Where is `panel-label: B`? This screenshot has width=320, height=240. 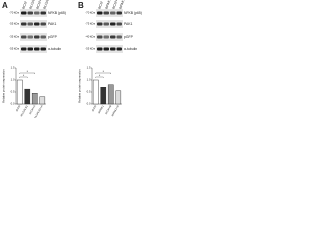 panel-label: B is located at coordinates (81, 5).